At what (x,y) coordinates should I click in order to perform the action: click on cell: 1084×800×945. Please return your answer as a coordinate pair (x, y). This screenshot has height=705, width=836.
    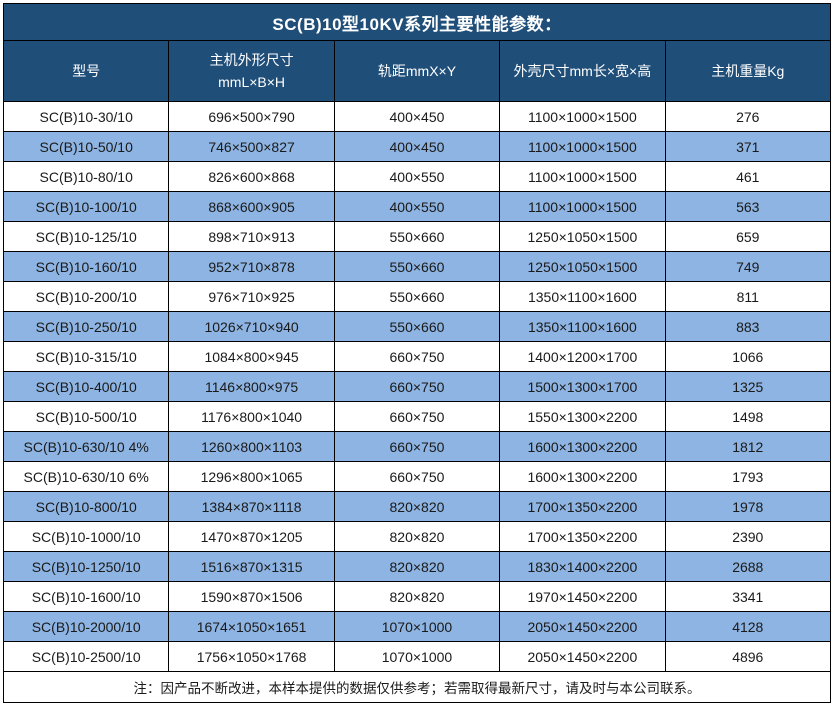
    Looking at the image, I should click on (251, 356).